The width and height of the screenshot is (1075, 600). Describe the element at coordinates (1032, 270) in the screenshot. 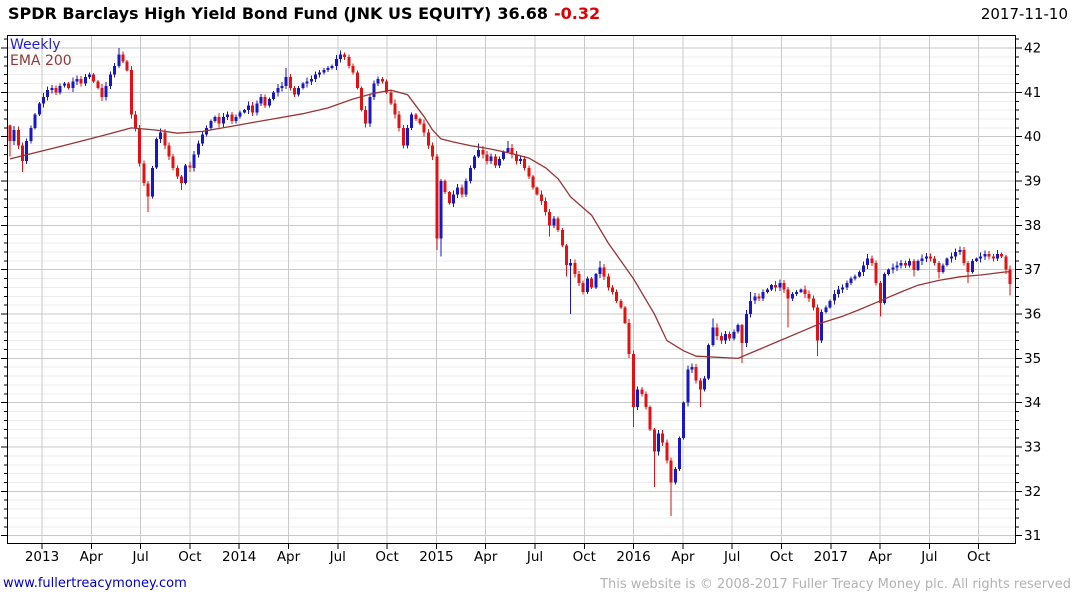

I see `y-axis-label: 37` at that location.